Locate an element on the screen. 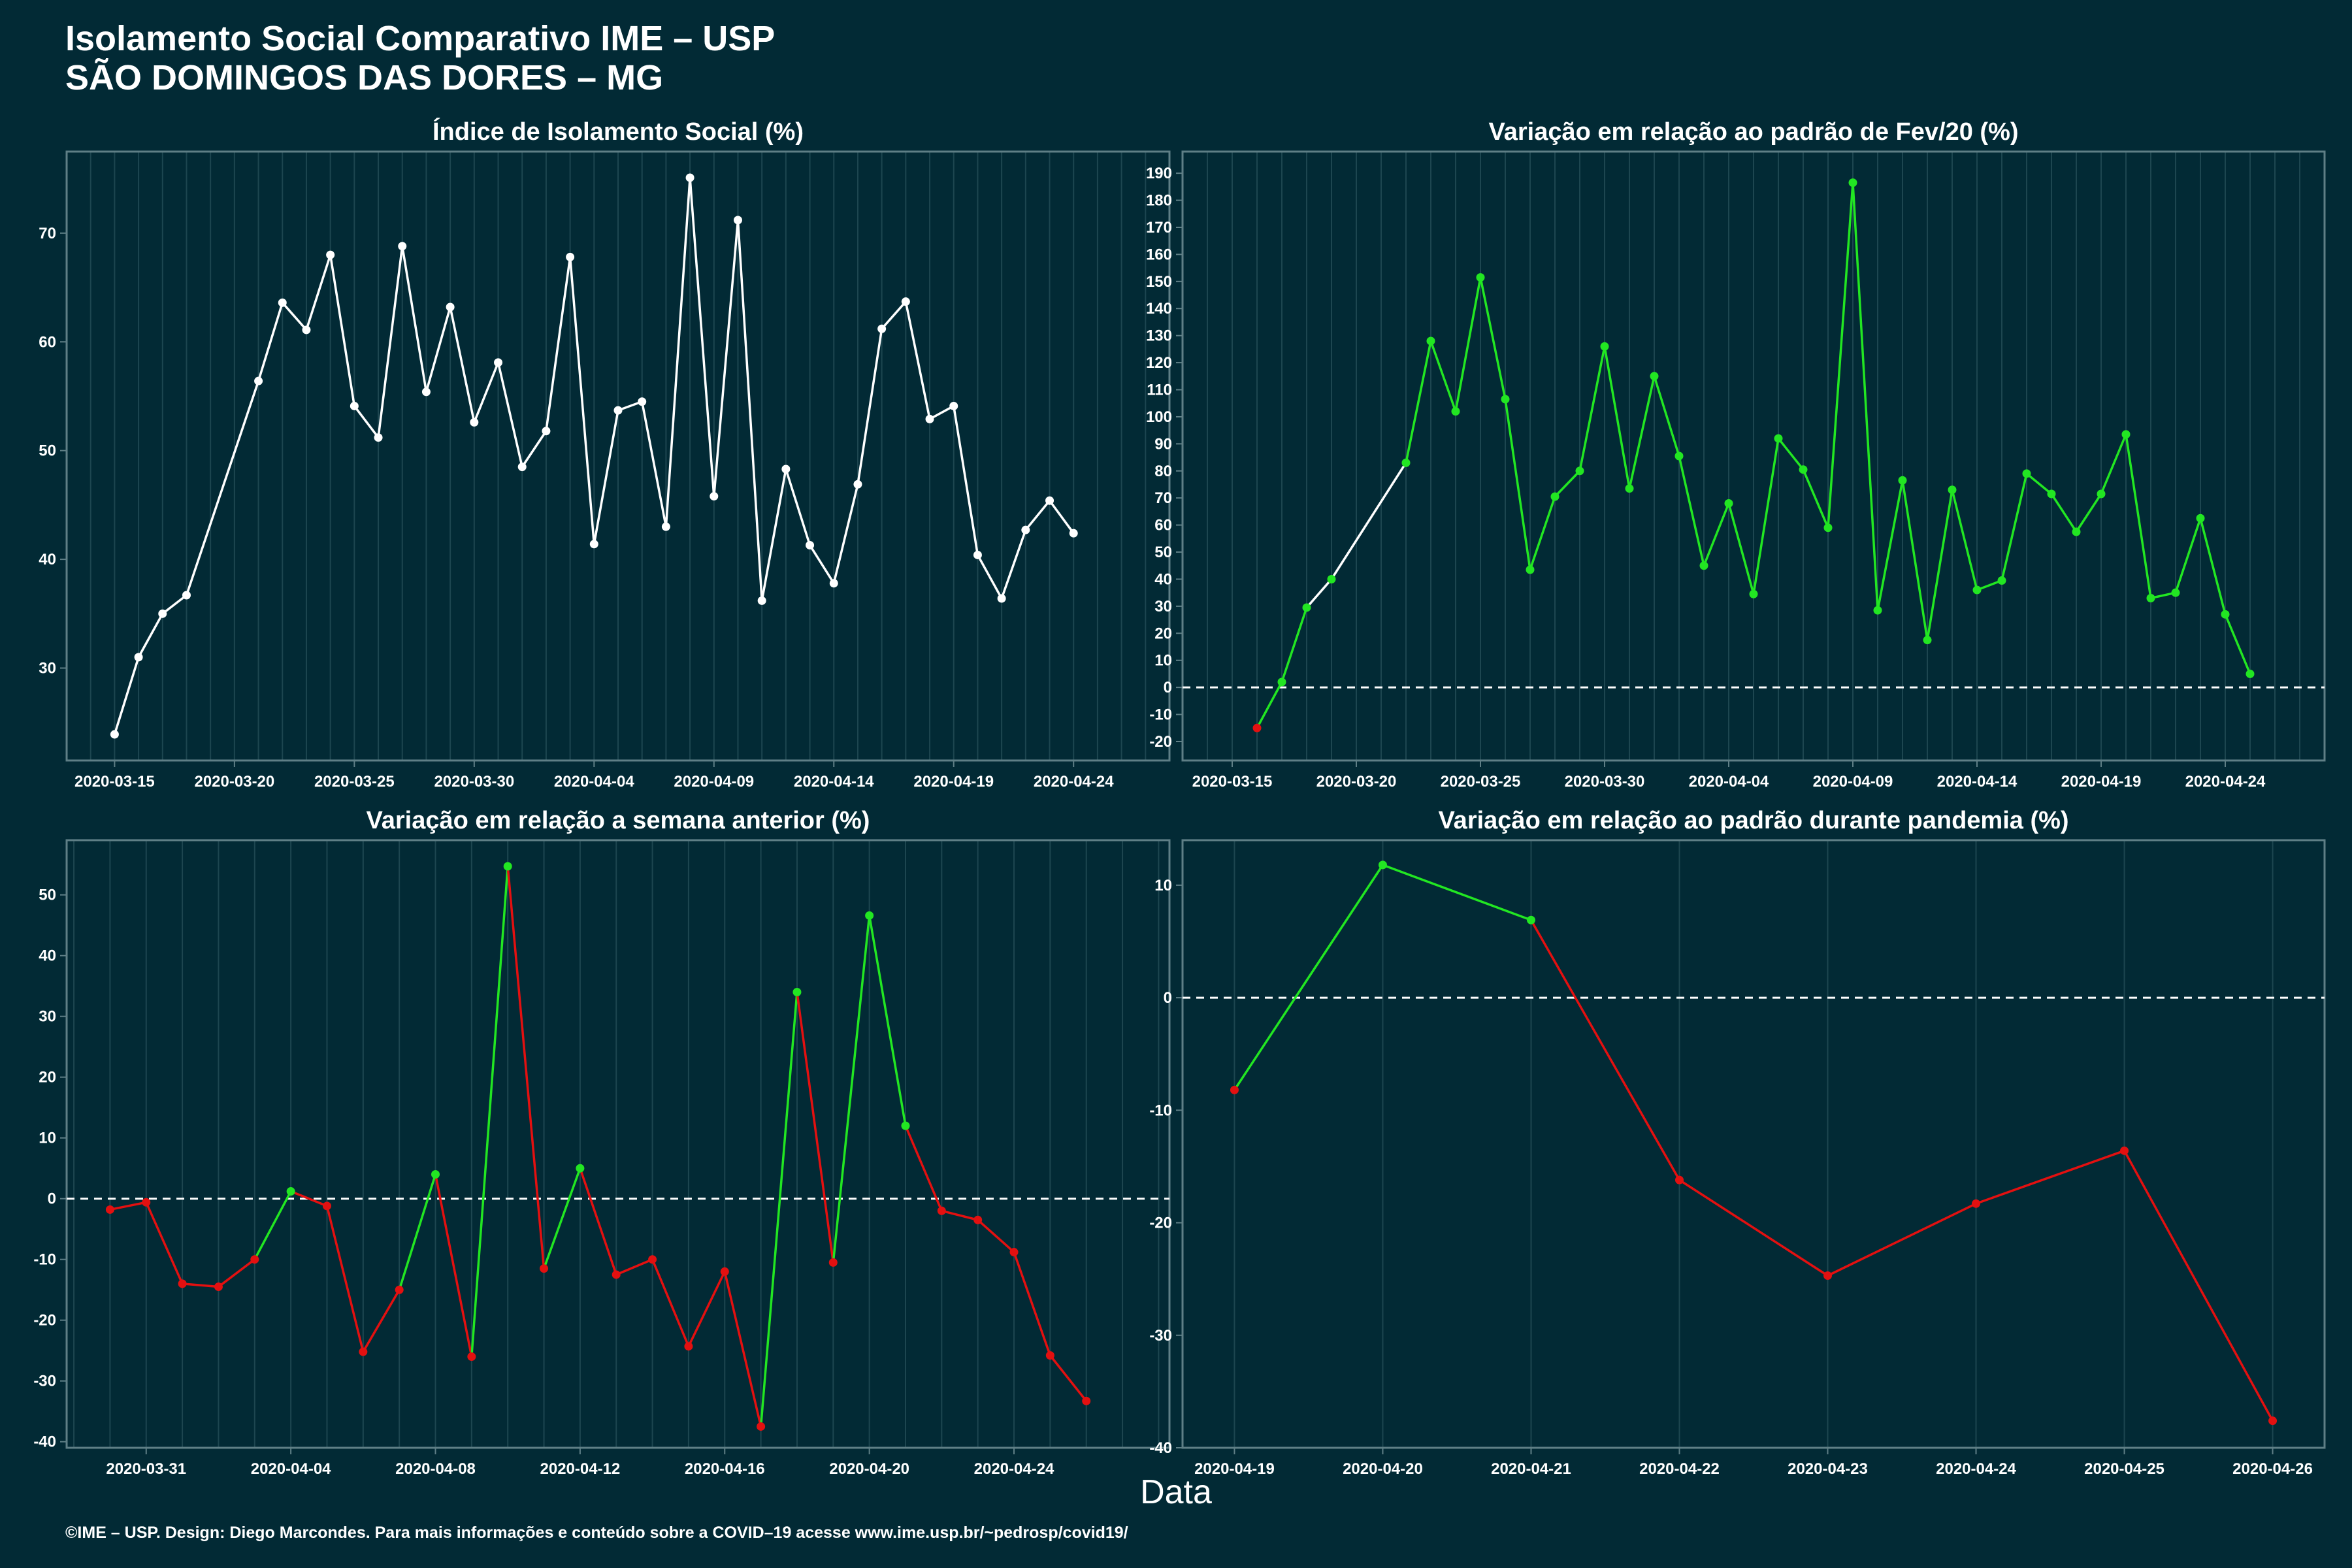 The width and height of the screenshot is (2352, 1568). p1-xtick-label: 2020-04-19 is located at coordinates (953, 782).